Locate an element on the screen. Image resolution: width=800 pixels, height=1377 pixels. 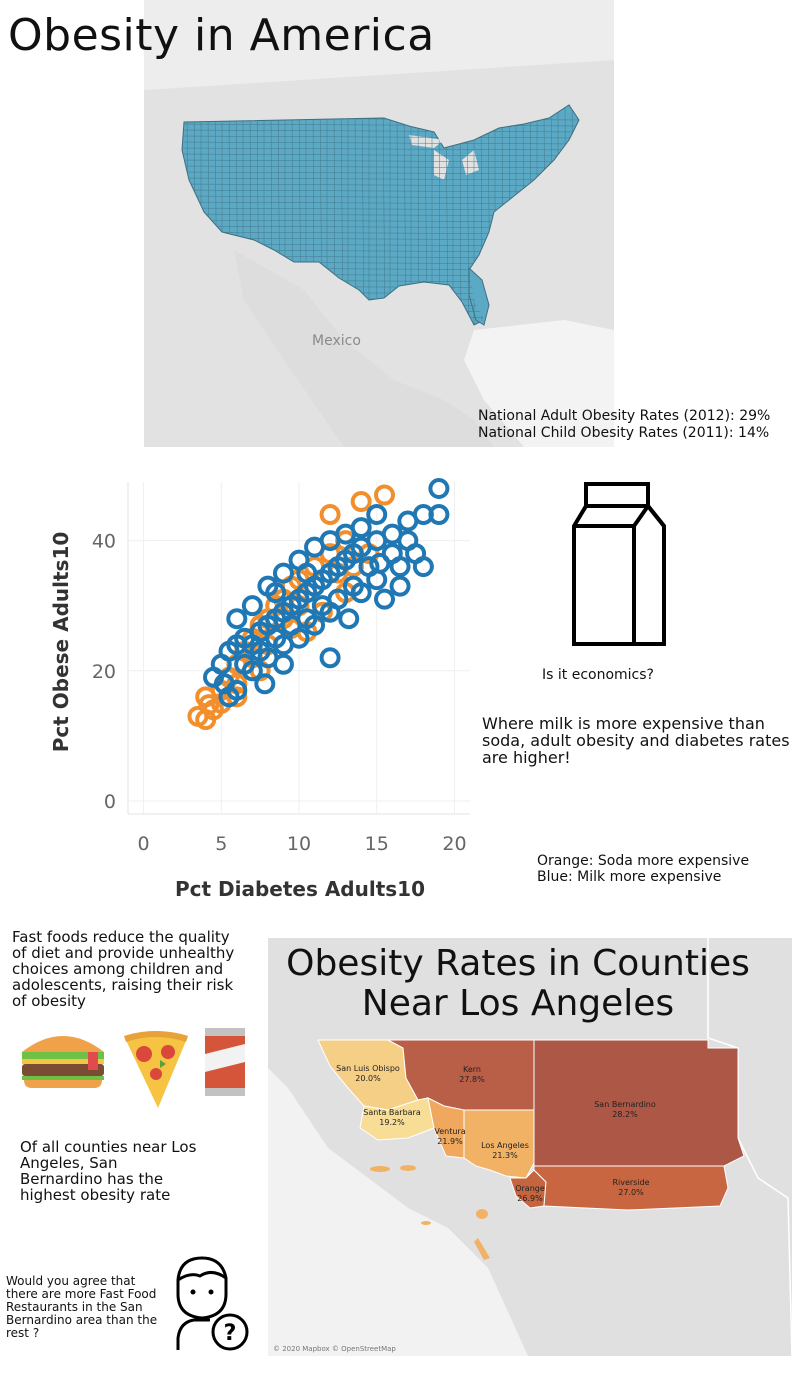
label-kern-rate: 27.8% is located at coordinates (472, 1079).